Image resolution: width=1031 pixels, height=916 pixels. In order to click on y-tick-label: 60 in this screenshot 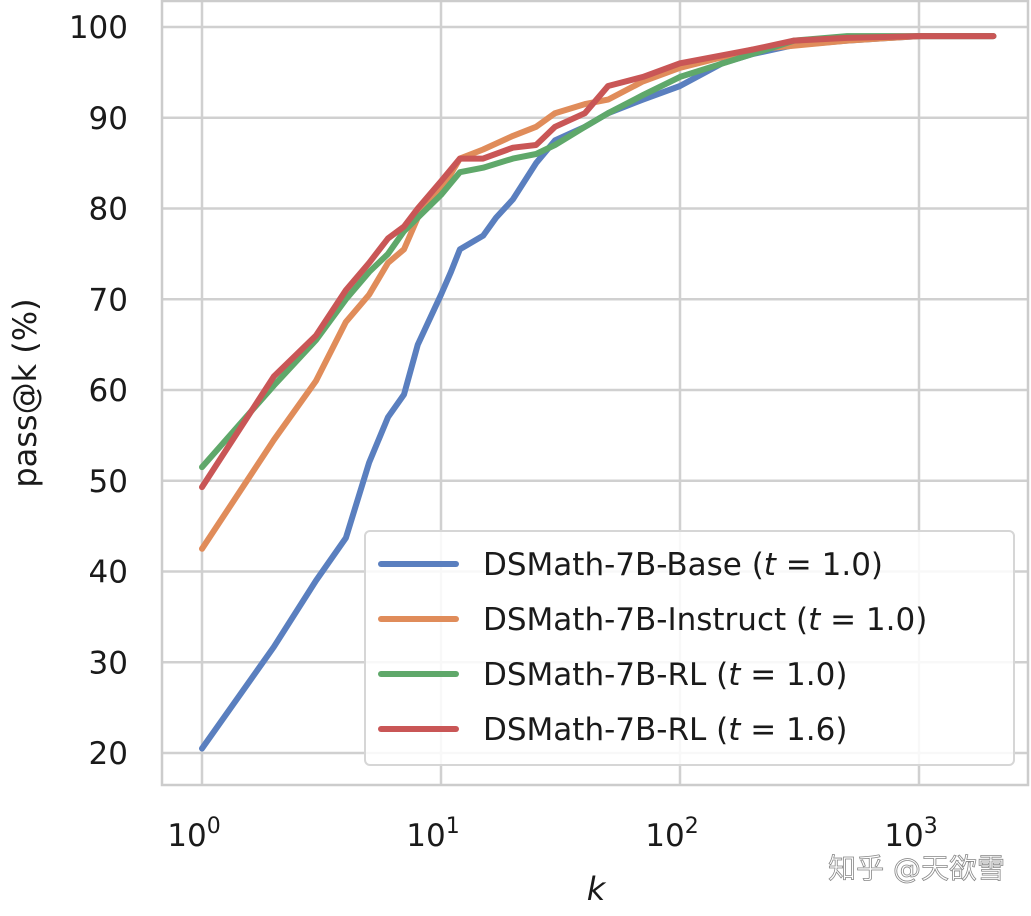, I will do `click(108, 391)`.